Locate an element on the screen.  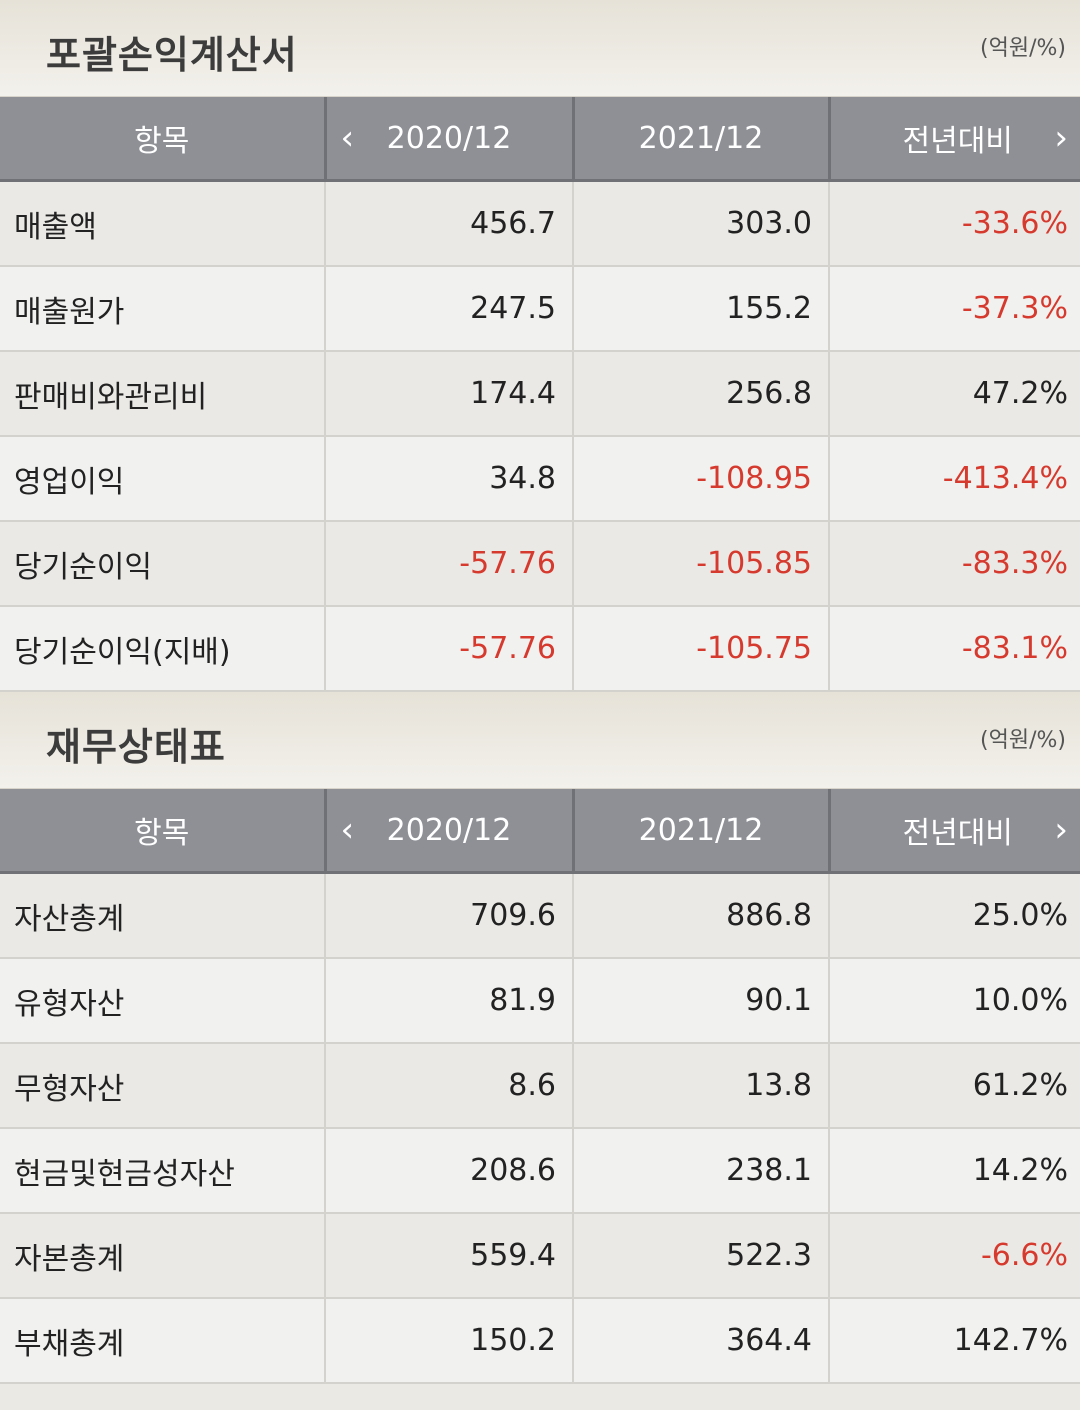
row-label: 자산총계 is located at coordinates (162, 914).